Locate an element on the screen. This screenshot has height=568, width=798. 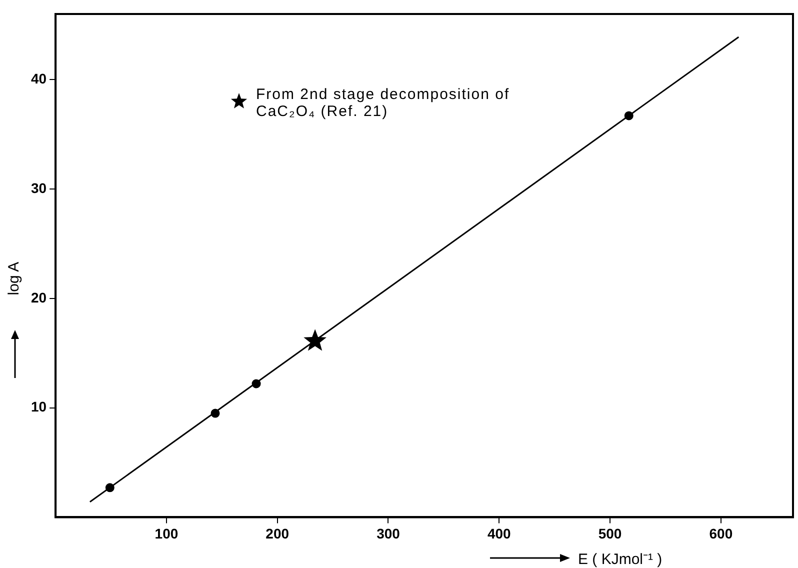
x-tick-label: 500 is located at coordinates (610, 533).